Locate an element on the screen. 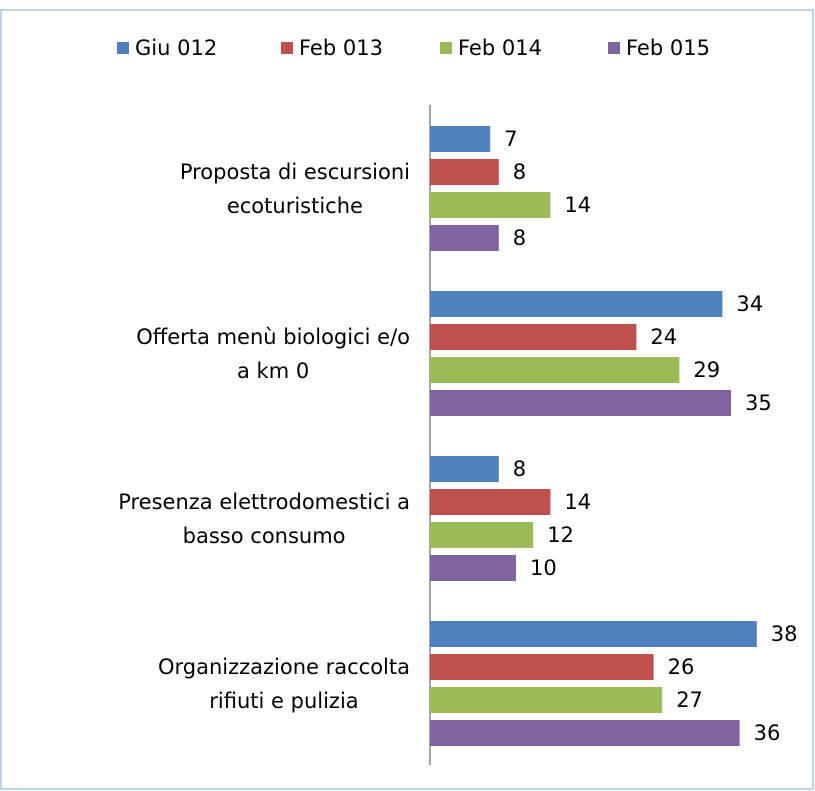  value-label: 36 is located at coordinates (767, 733).